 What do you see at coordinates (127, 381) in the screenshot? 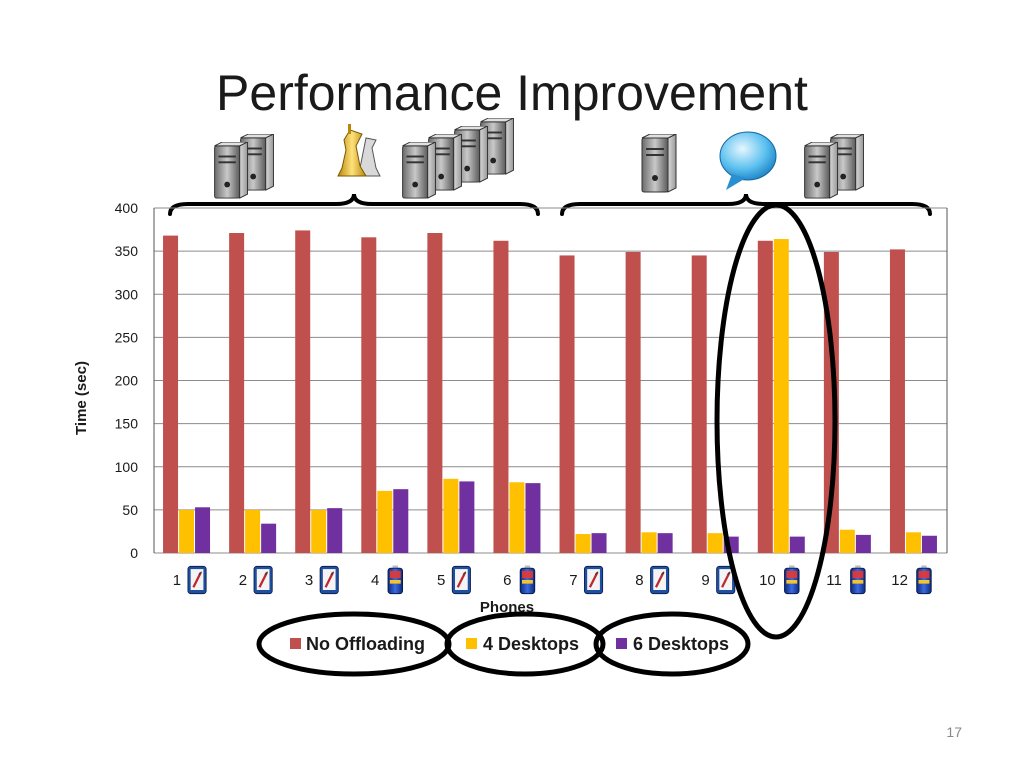
I see `y-tick-label: 200` at bounding box center [127, 381].